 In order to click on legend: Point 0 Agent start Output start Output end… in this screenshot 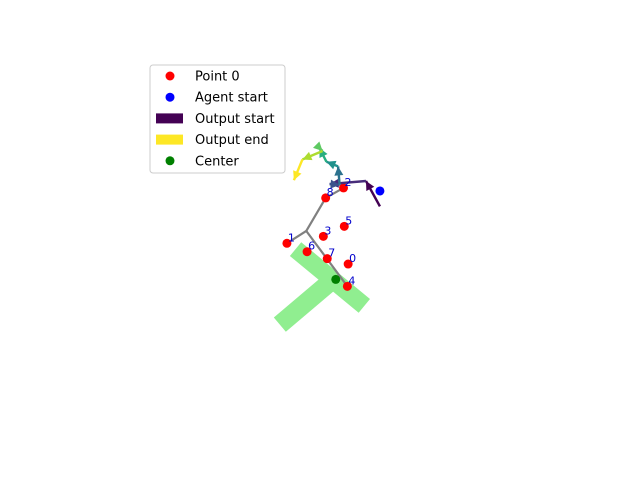, I will do `click(217, 119)`.